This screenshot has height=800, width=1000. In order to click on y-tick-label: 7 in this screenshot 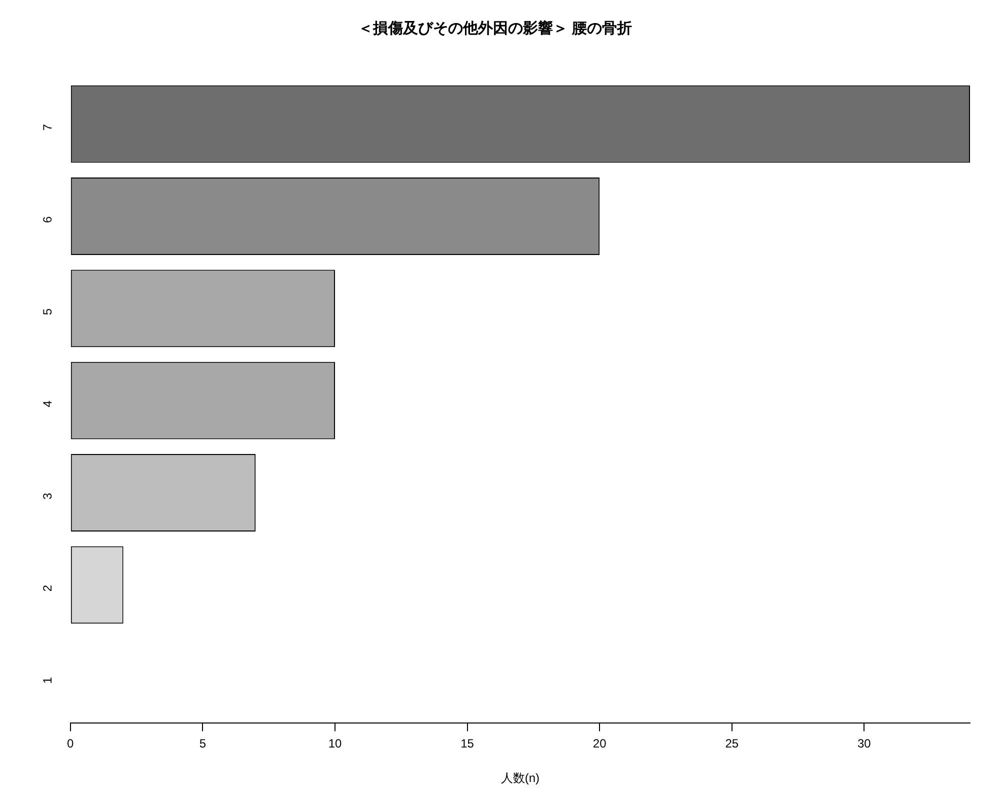, I will do `click(47, 127)`.